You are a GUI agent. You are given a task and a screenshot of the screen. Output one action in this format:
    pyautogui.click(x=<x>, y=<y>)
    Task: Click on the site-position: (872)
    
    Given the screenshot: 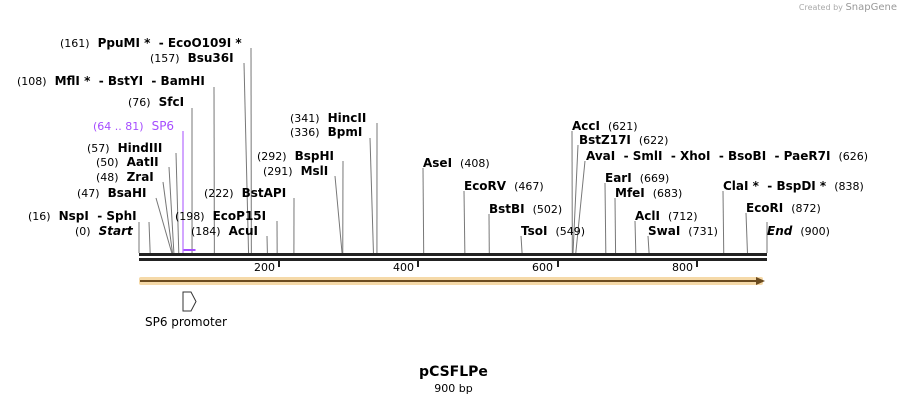 What is the action you would take?
    pyautogui.click(x=806, y=208)
    